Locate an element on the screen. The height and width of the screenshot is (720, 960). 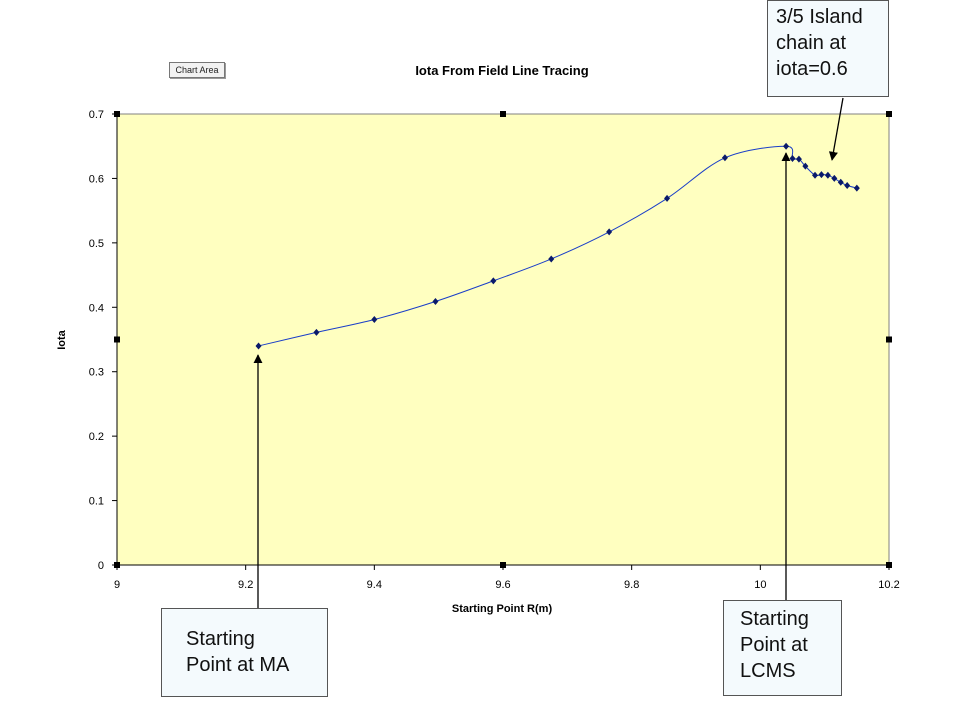
y-tick-label: 0.7 is located at coordinates (96, 115).